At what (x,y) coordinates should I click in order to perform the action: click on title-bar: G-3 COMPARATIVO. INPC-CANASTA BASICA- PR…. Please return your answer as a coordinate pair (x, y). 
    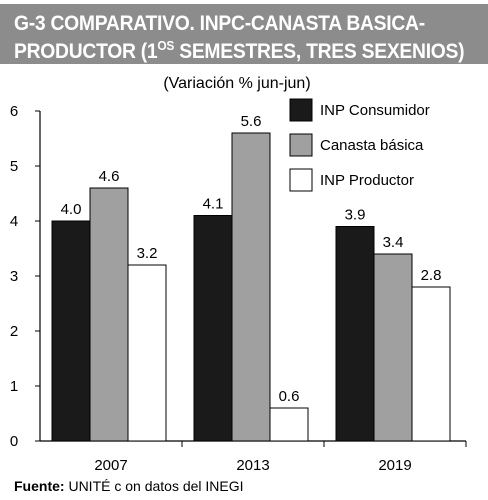
    Looking at the image, I should click on (244, 34).